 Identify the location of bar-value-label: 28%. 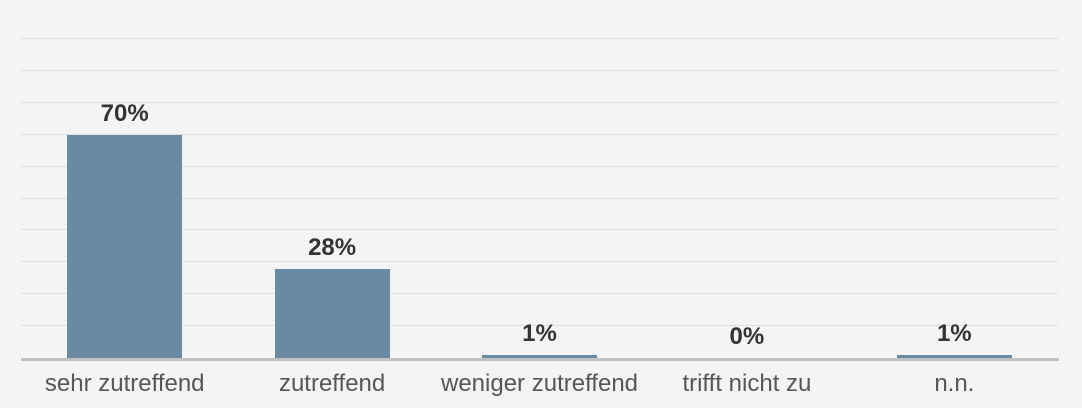
(332, 247).